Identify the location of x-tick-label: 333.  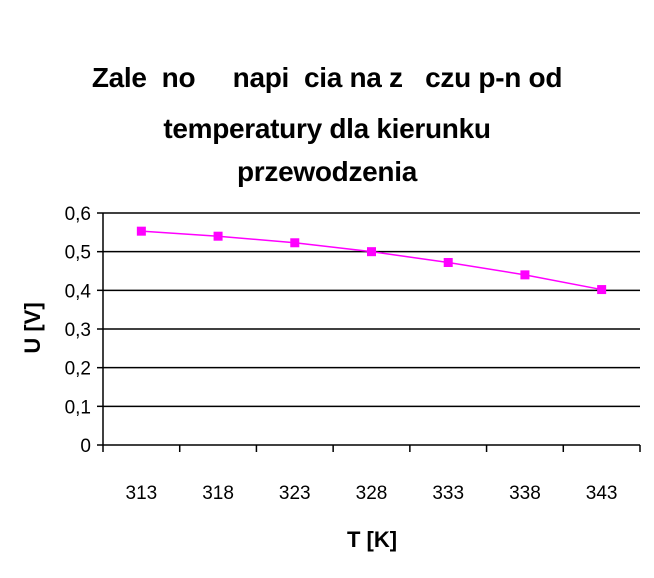
(448, 493).